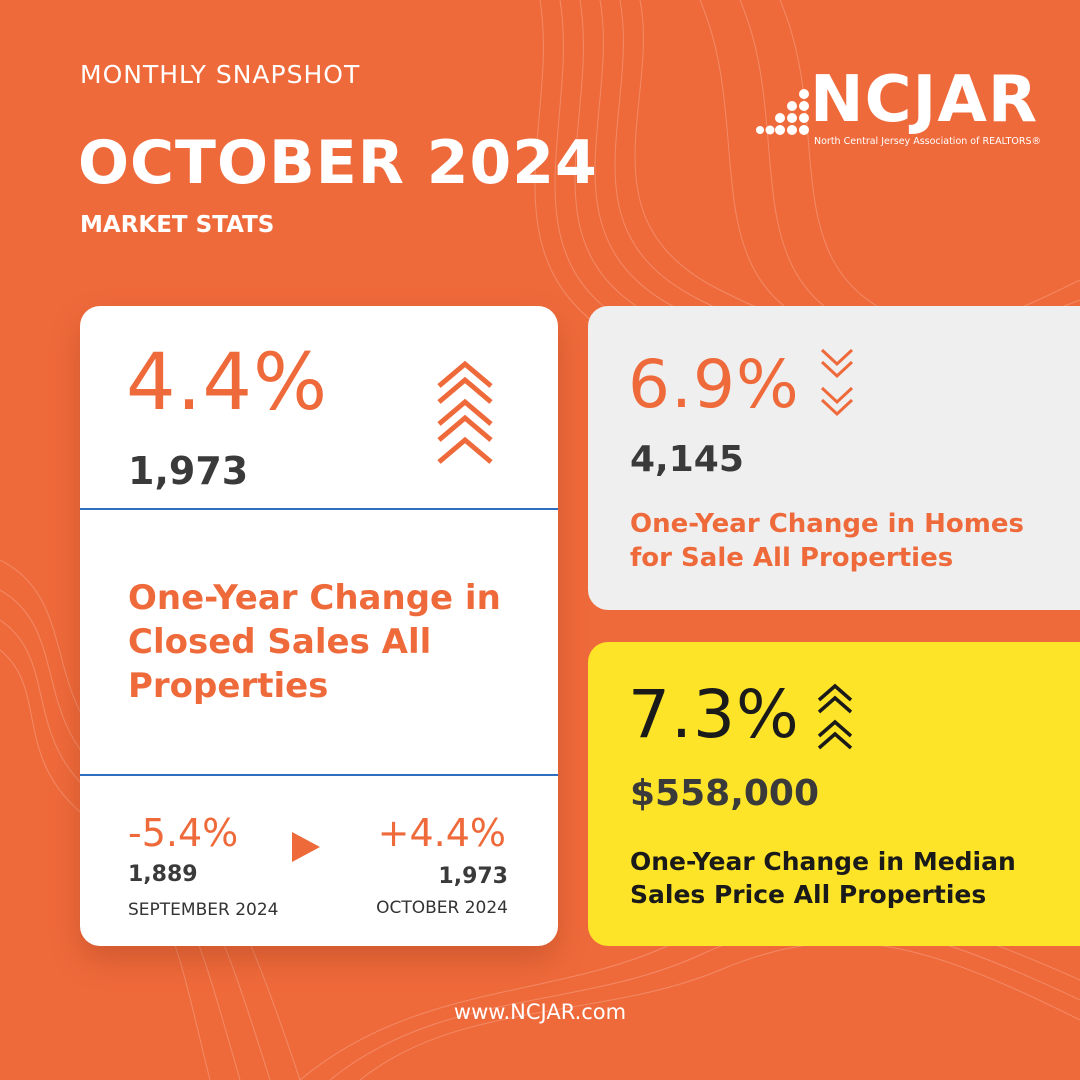 The height and width of the screenshot is (1080, 1080). What do you see at coordinates (687, 459) in the screenshot?
I see `homes-for-sale-count: 4,145` at bounding box center [687, 459].